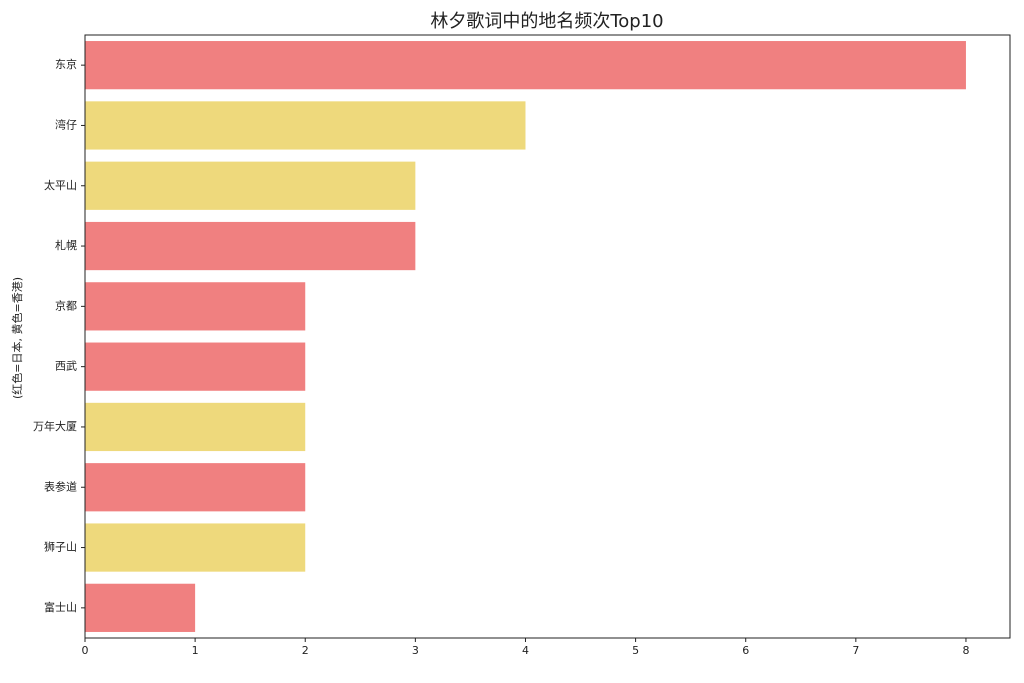  I want to click on y-tick-label: 表参道, so click(60, 486).